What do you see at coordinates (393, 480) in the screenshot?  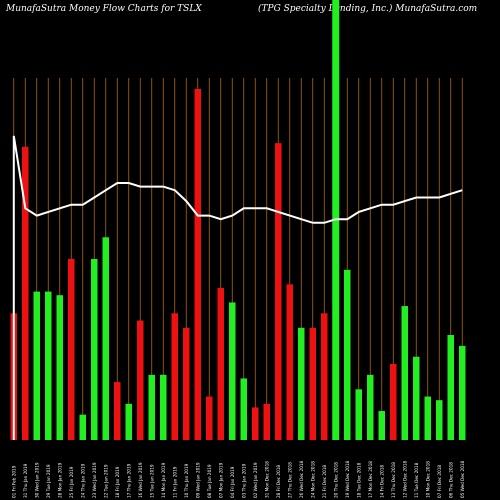 I see `x-tick-label: 13 Thu Dec 2018` at bounding box center [393, 480].